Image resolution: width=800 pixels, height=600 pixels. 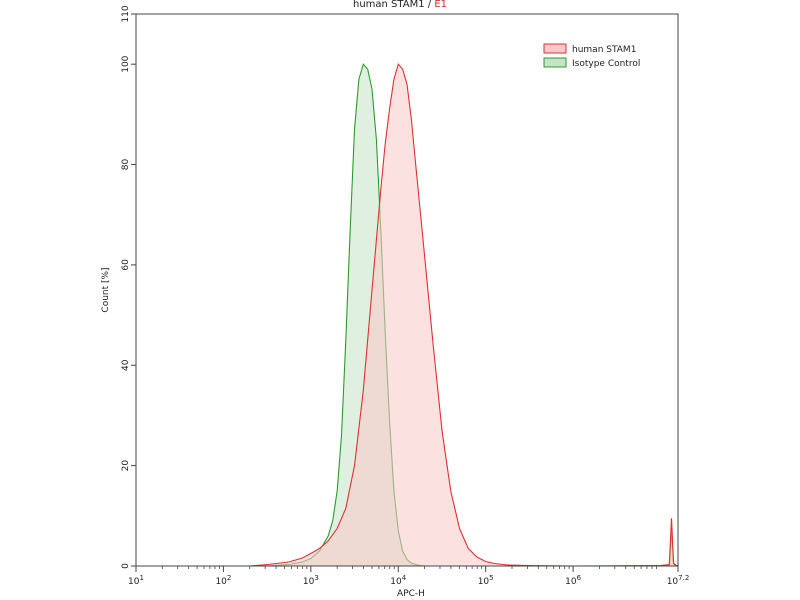 What do you see at coordinates (440, 5) in the screenshot?
I see `chart-title-suffix: E1` at bounding box center [440, 5].